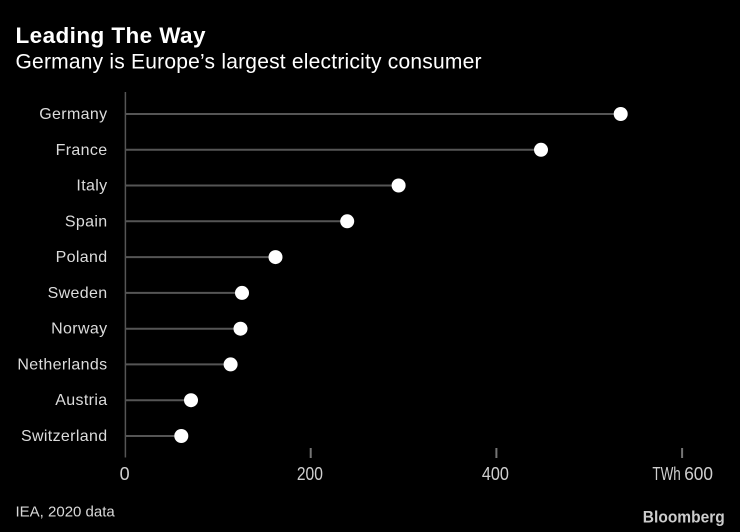  Describe the element at coordinates (81, 400) in the screenshot. I see `svg-text: Austria` at that location.